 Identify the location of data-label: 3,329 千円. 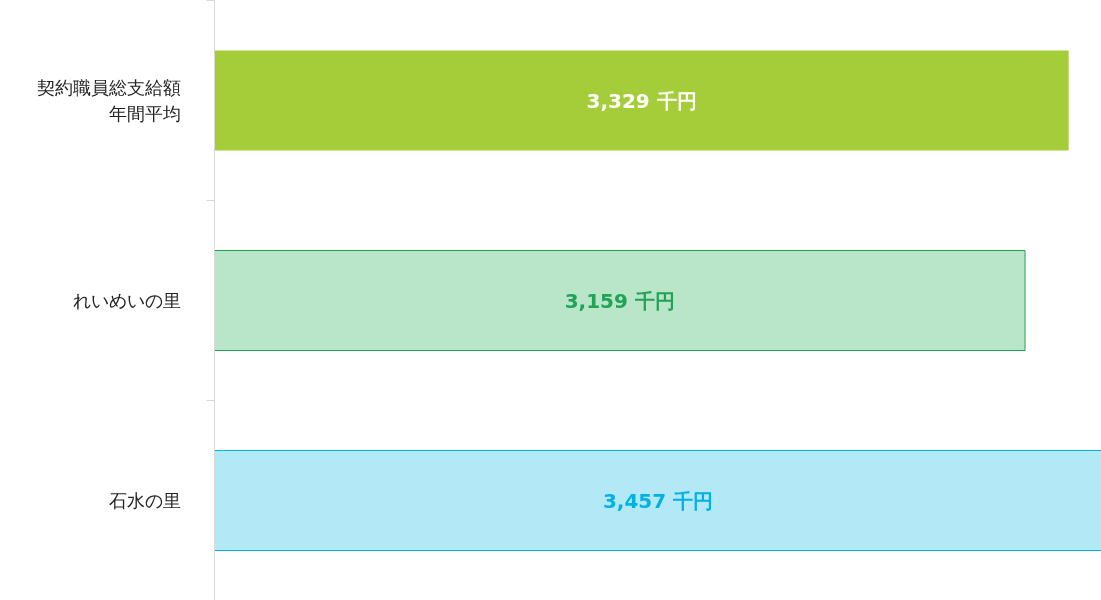
(641, 100).